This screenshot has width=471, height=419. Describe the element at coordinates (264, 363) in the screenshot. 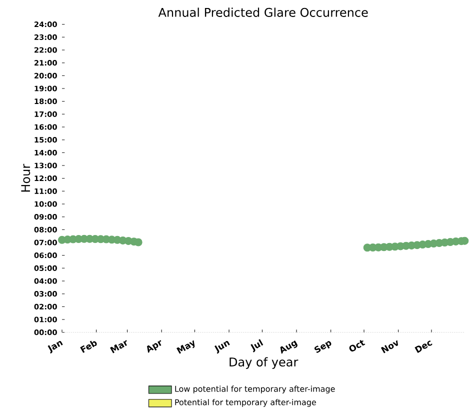

I see `x-axis-title: Day of year` at that location.